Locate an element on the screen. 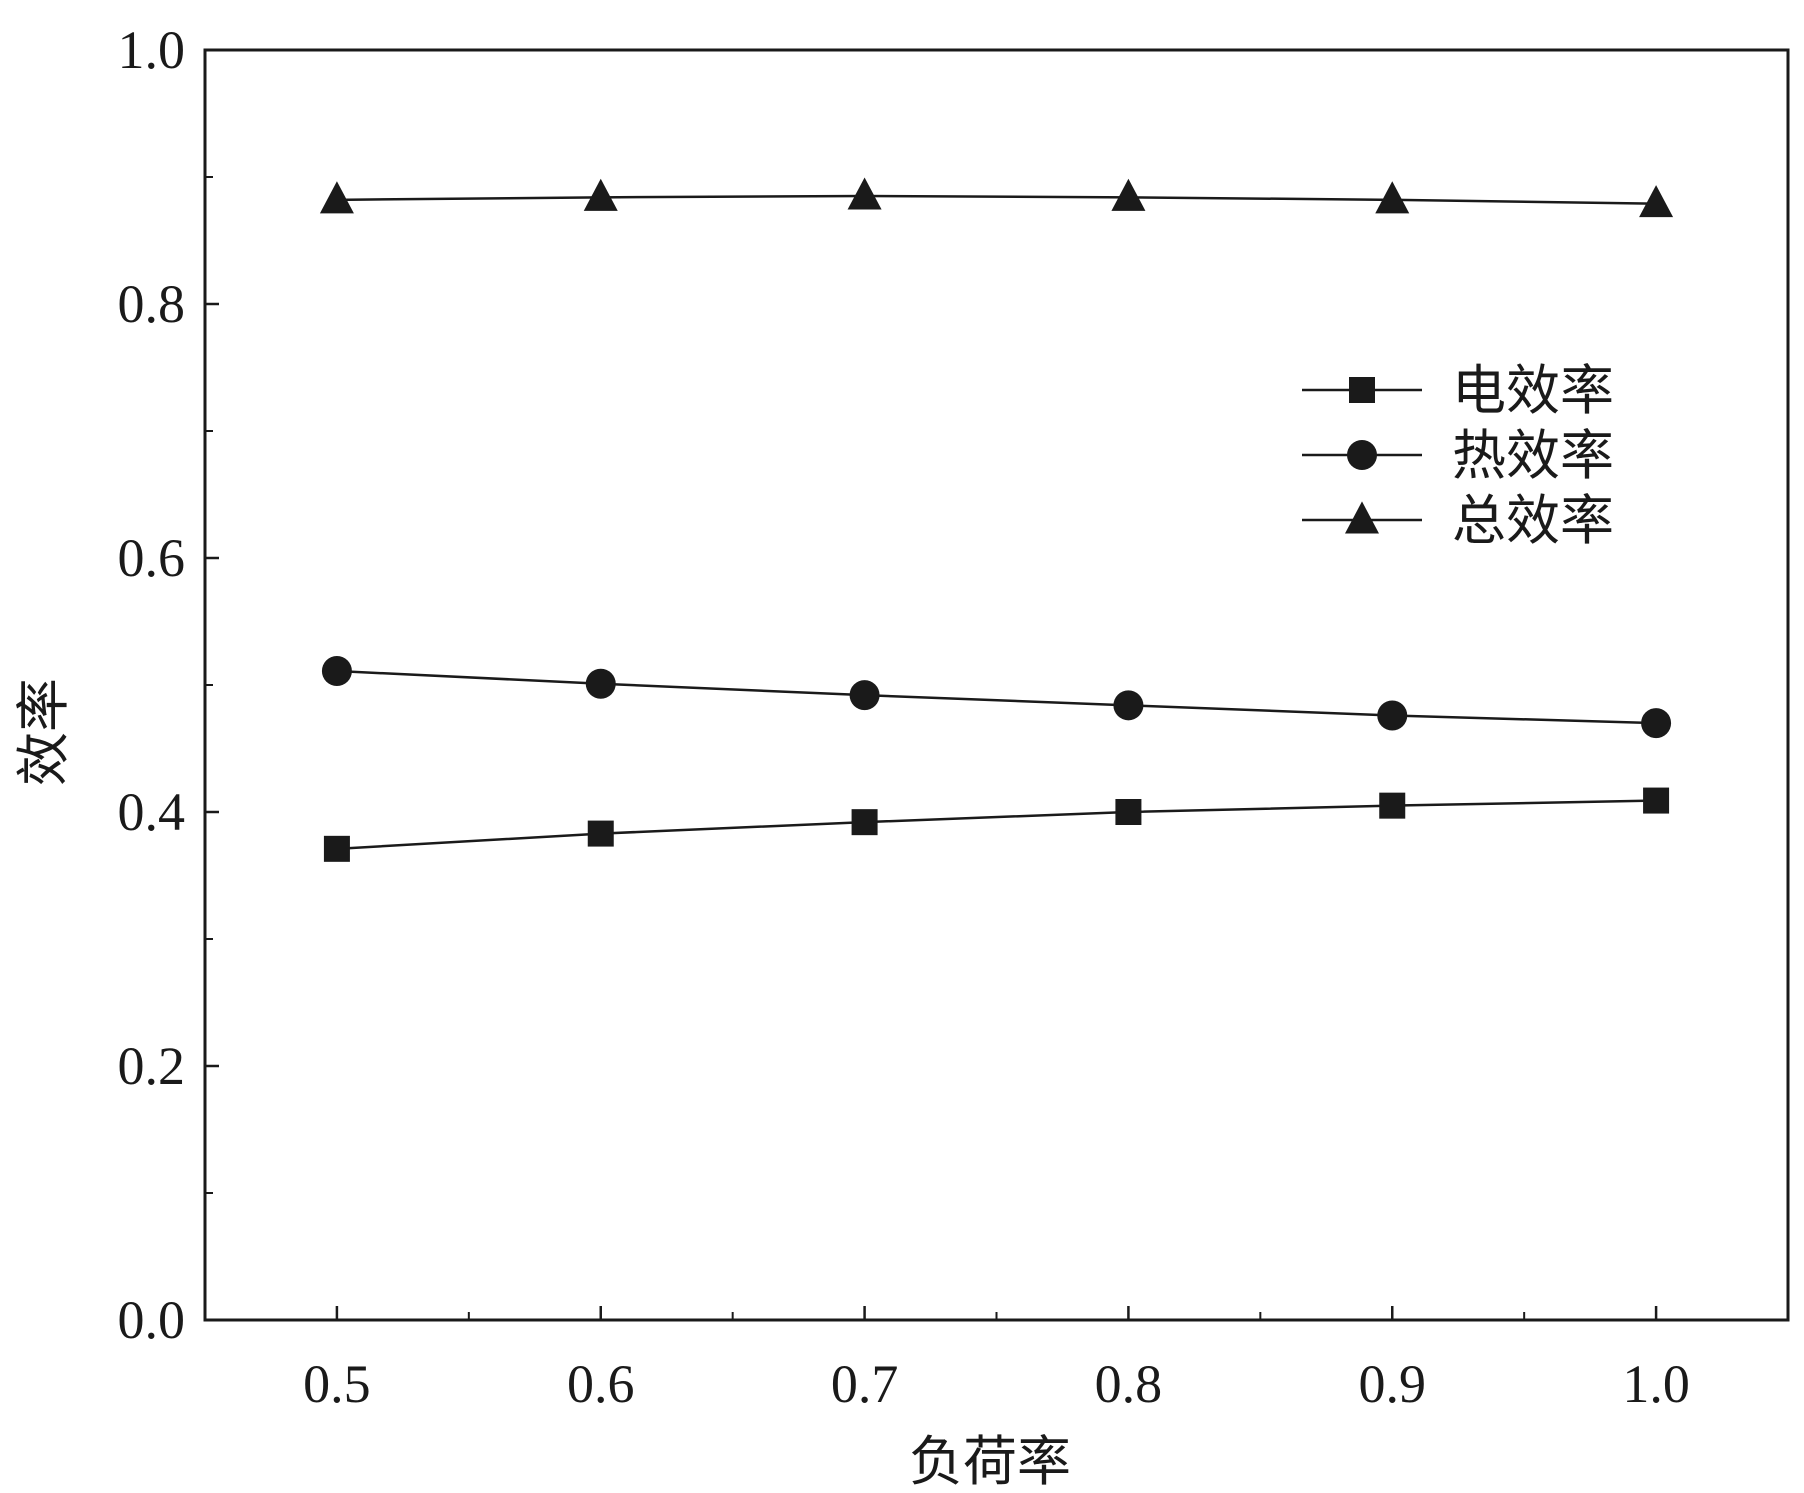  y-axis-title: 效率 is located at coordinates (43, 732).